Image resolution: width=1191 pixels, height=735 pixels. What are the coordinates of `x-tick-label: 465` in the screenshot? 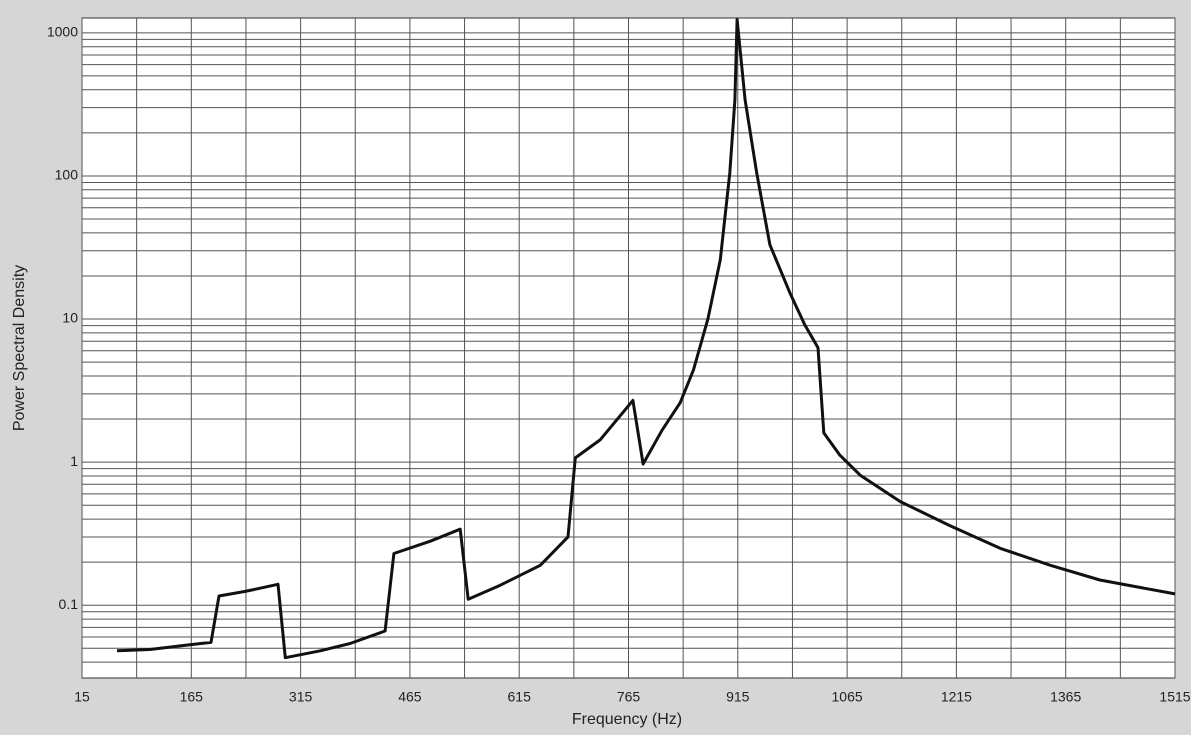 It's located at (410, 697).